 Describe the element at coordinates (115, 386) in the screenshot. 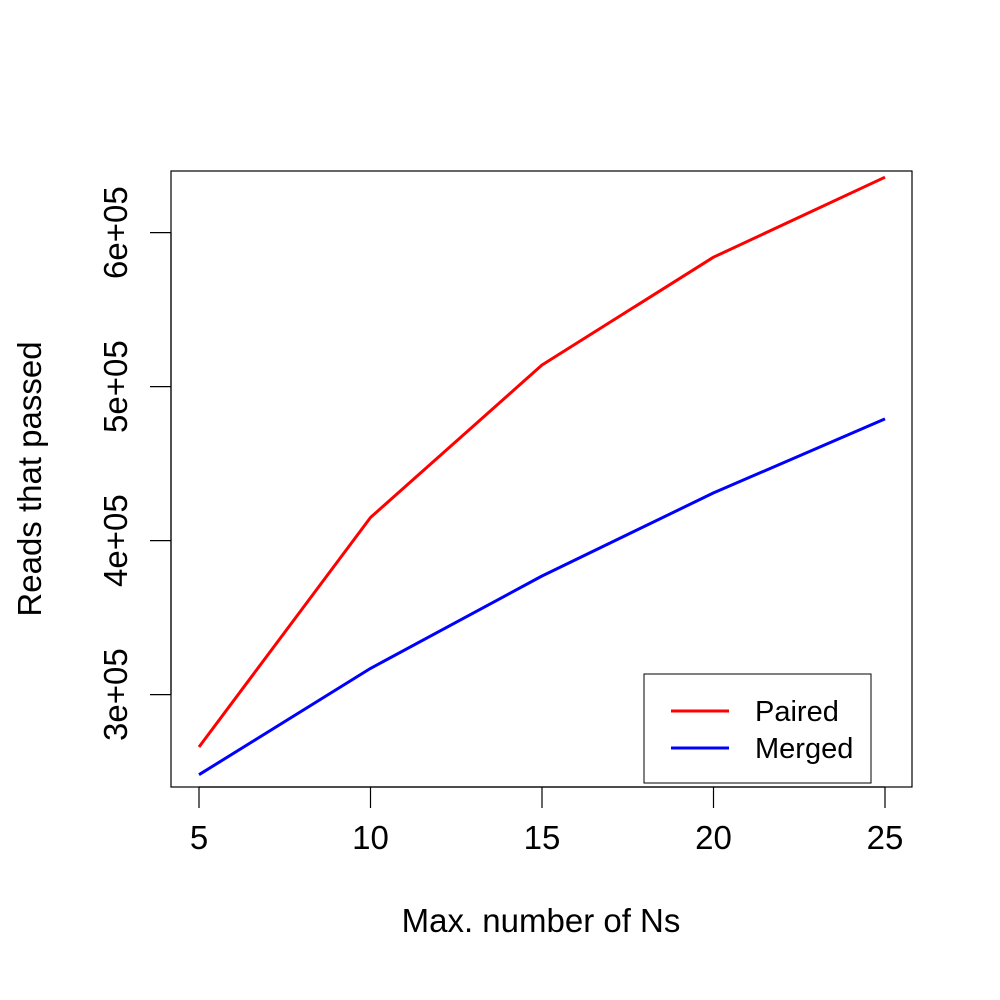

I see `y-tick-label: 5e+05` at that location.